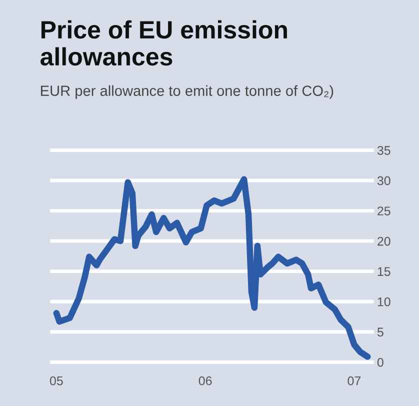 The height and width of the screenshot is (406, 419). Describe the element at coordinates (384, 271) in the screenshot. I see `y-tick-label: 15` at that location.